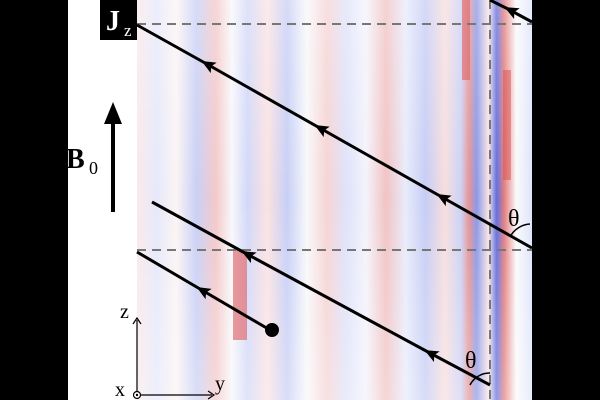  What do you see at coordinates (93, 168) in the screenshot?
I see `field-subscript: 0` at bounding box center [93, 168].